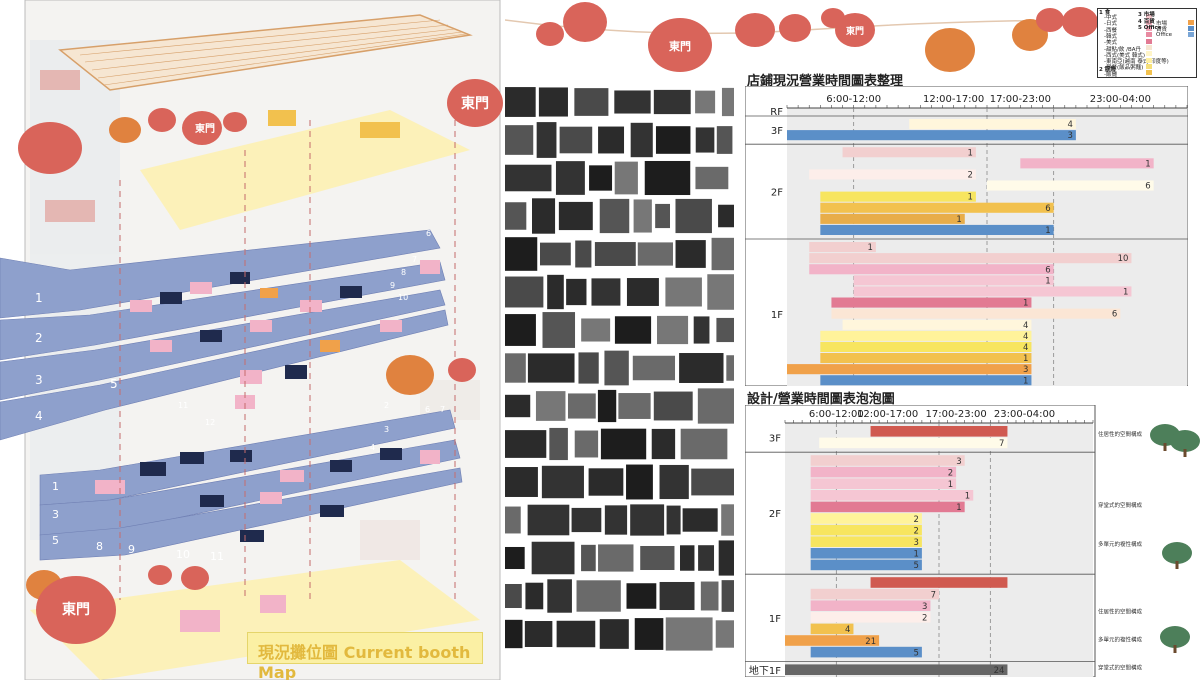 The height and width of the screenshot is (680, 1200). What do you see at coordinates (1001, 444) in the screenshot?
I see `bar-count-label: 7` at bounding box center [1001, 444].